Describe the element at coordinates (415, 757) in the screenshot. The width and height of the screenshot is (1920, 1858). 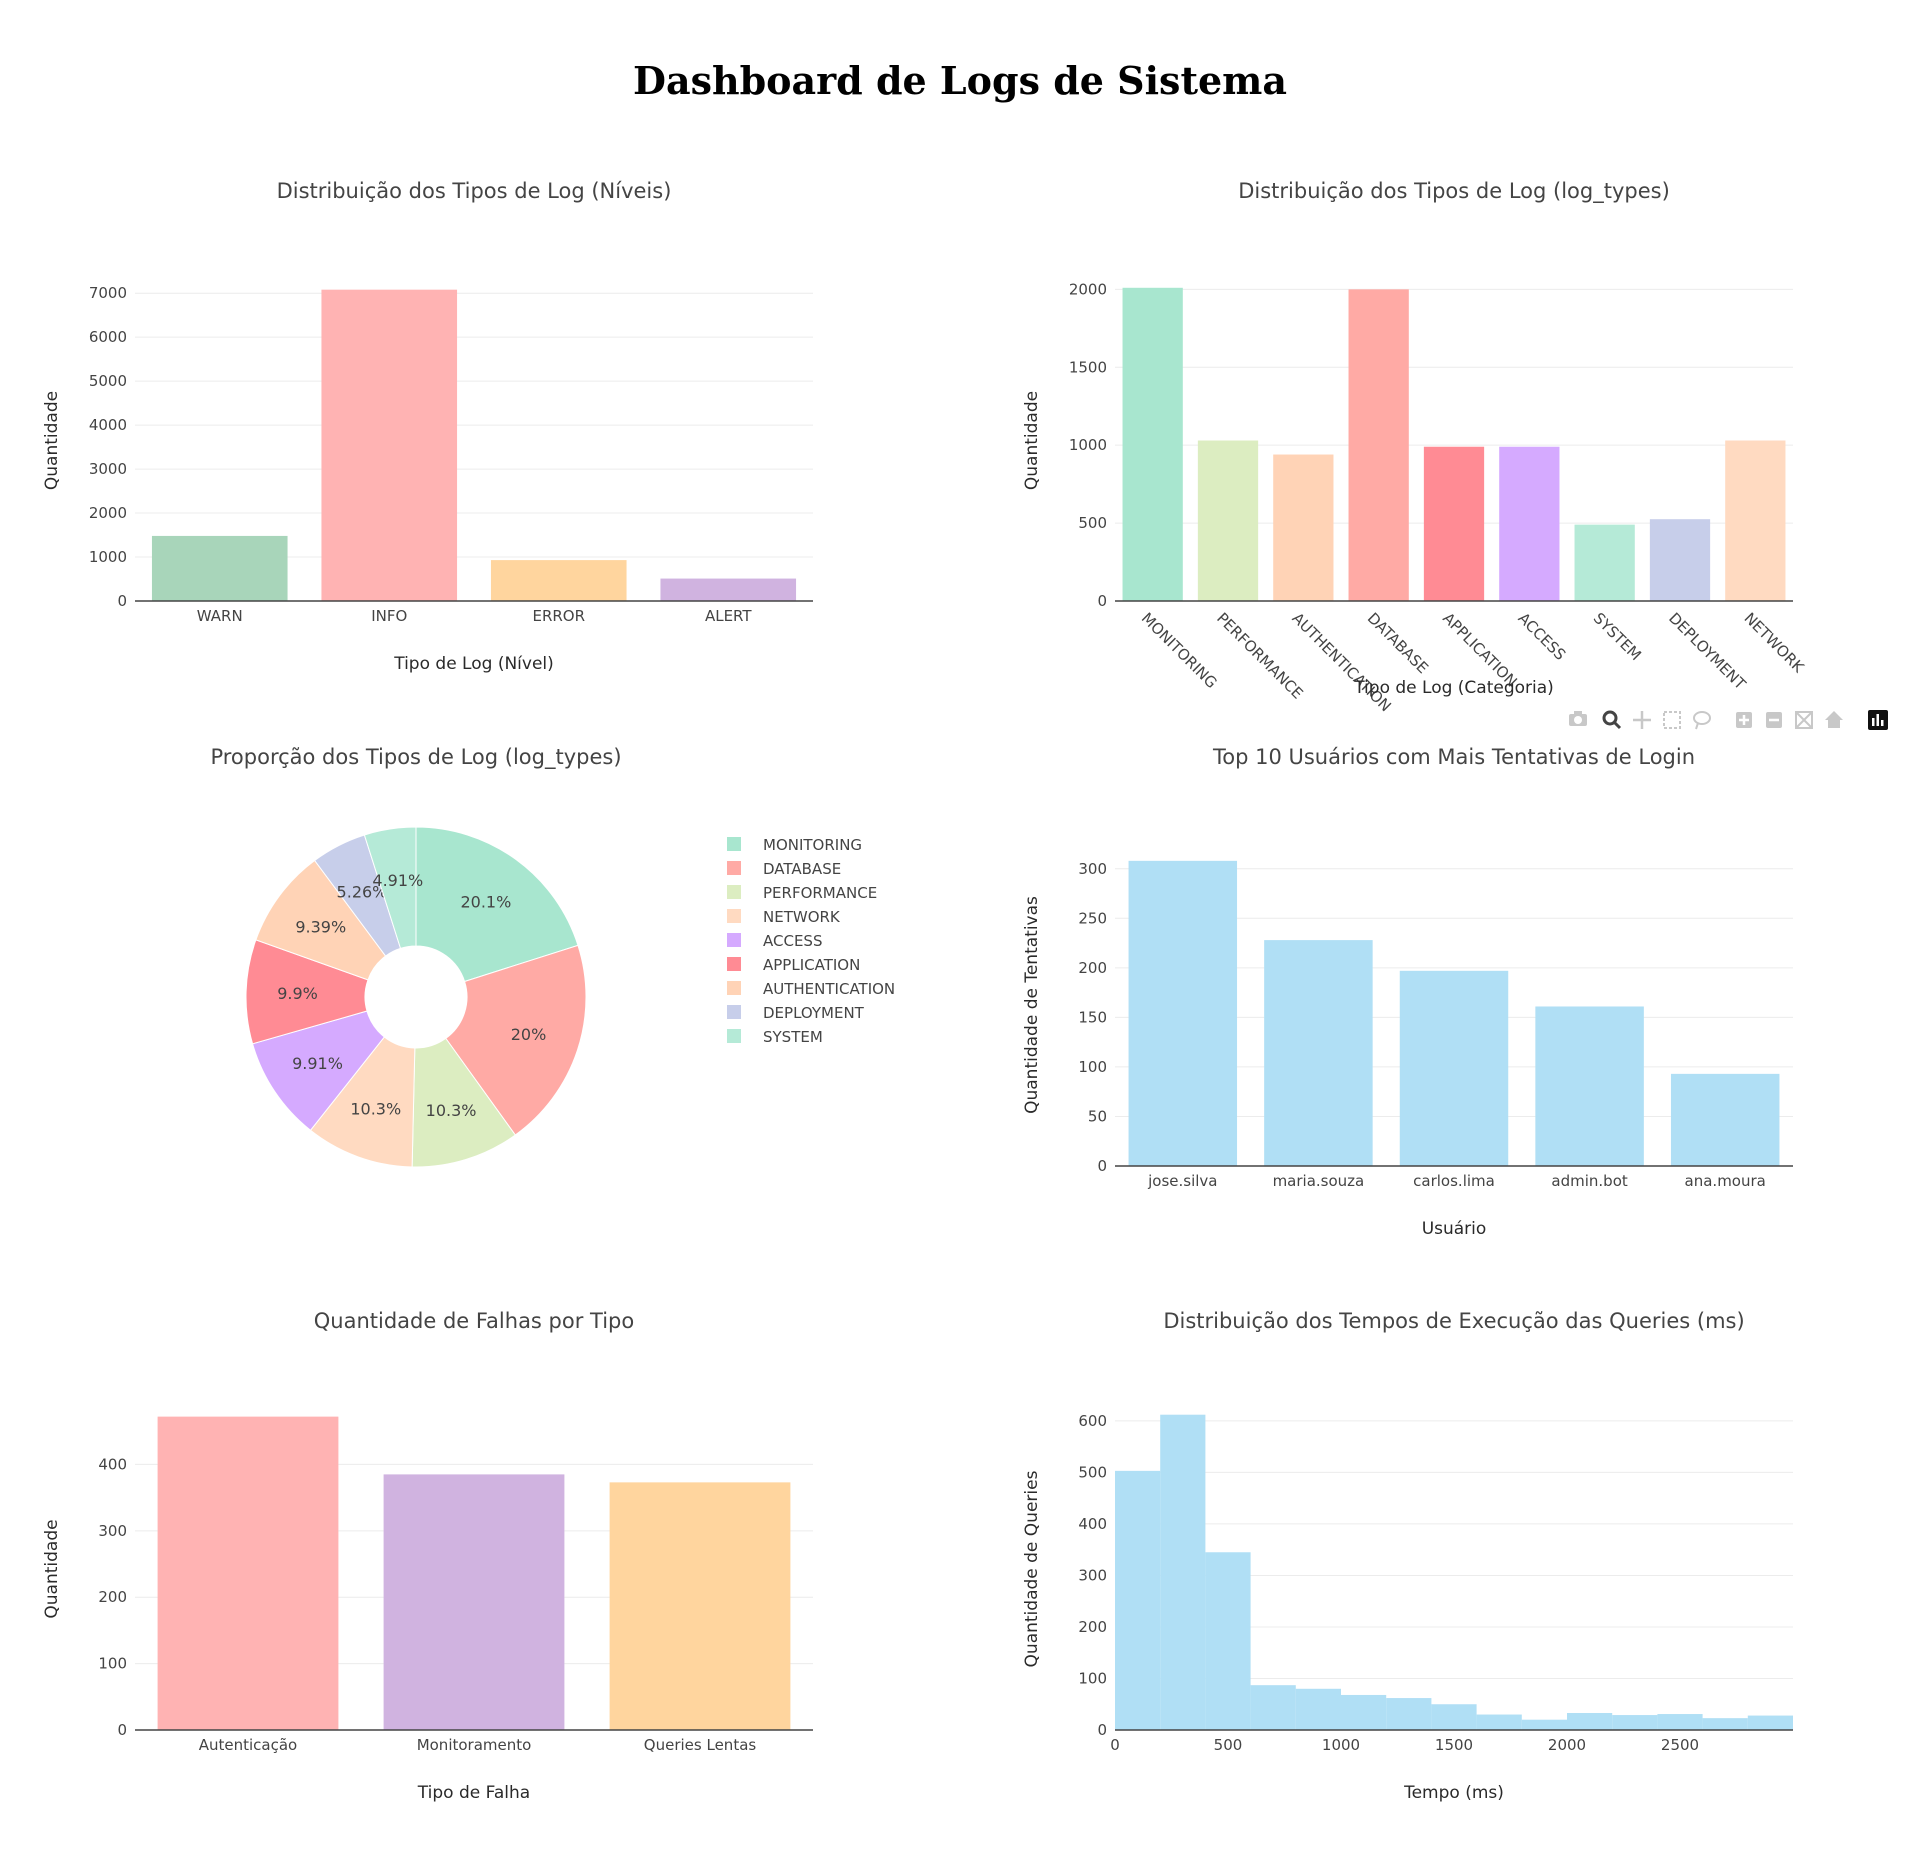
I see `chart-title: Proporção dos Tipos de Log (log_types)` at that location.